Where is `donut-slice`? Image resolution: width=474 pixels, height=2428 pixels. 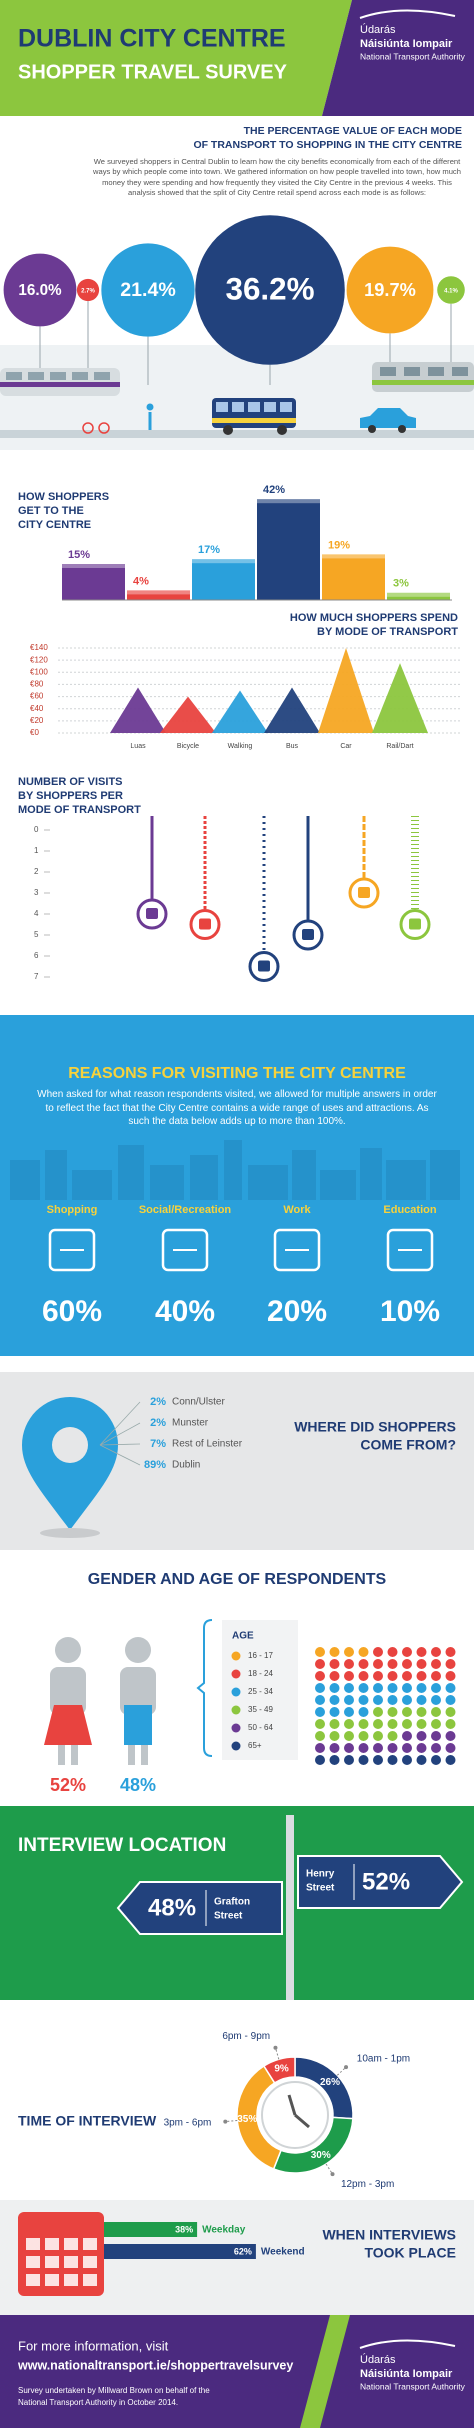
donut-slice is located at coordinates (279, 2070).